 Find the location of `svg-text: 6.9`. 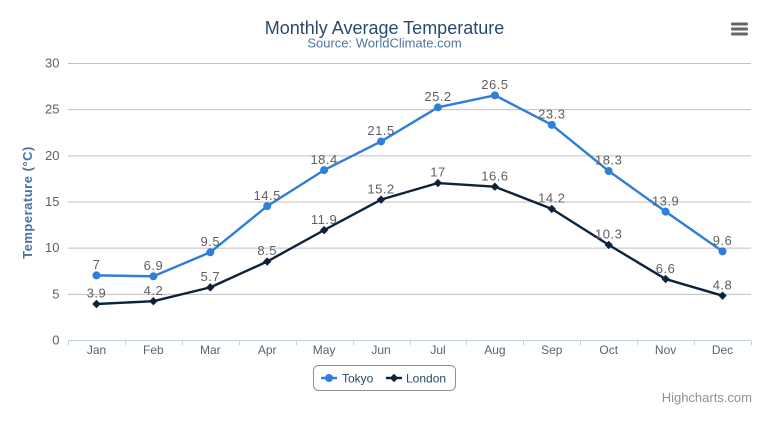

svg-text: 6.9 is located at coordinates (154, 265).